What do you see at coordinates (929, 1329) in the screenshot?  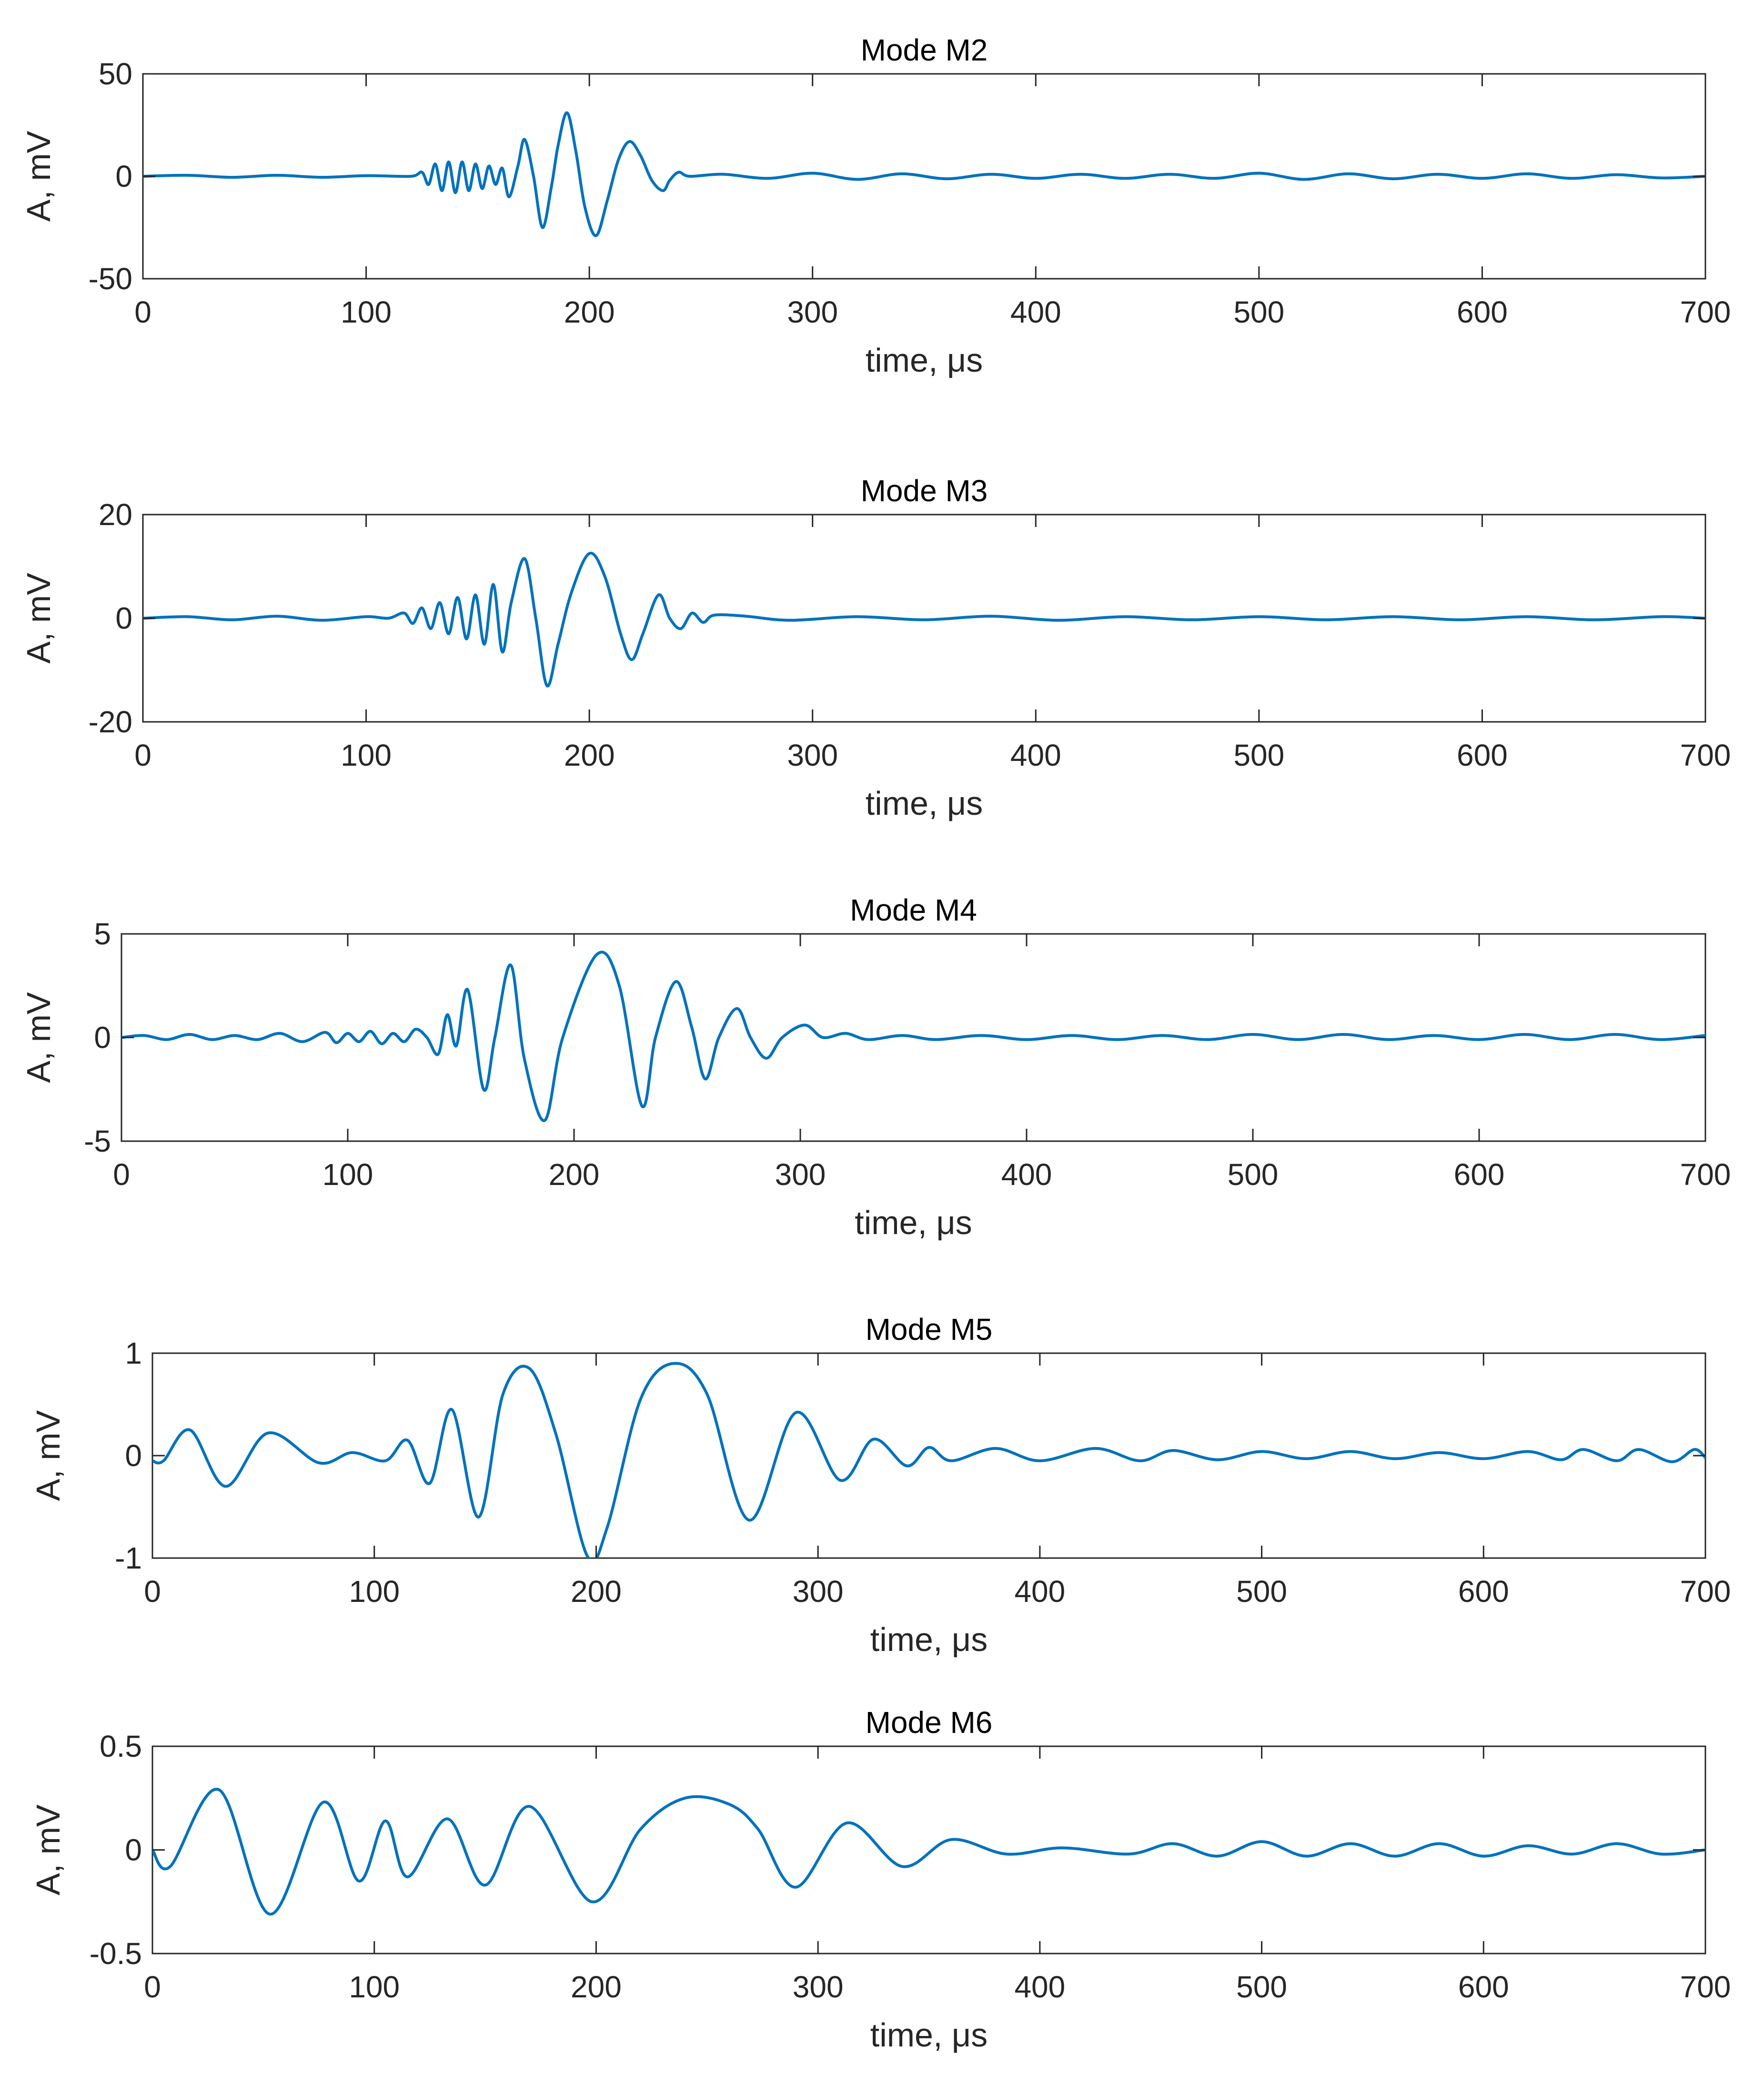 I see `chart-title: Mode M5` at bounding box center [929, 1329].